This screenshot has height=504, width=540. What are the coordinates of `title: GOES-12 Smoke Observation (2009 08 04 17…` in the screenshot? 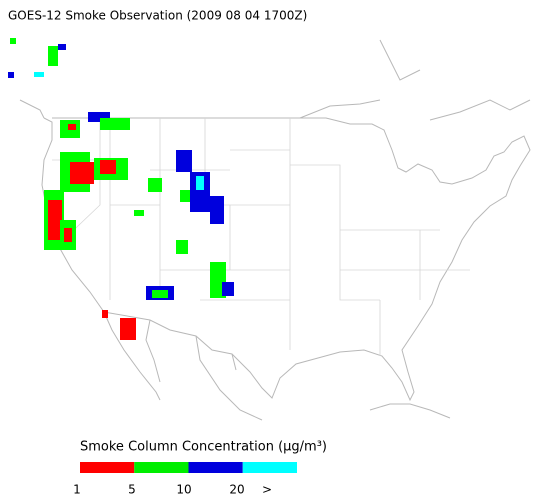 It's located at (157, 16).